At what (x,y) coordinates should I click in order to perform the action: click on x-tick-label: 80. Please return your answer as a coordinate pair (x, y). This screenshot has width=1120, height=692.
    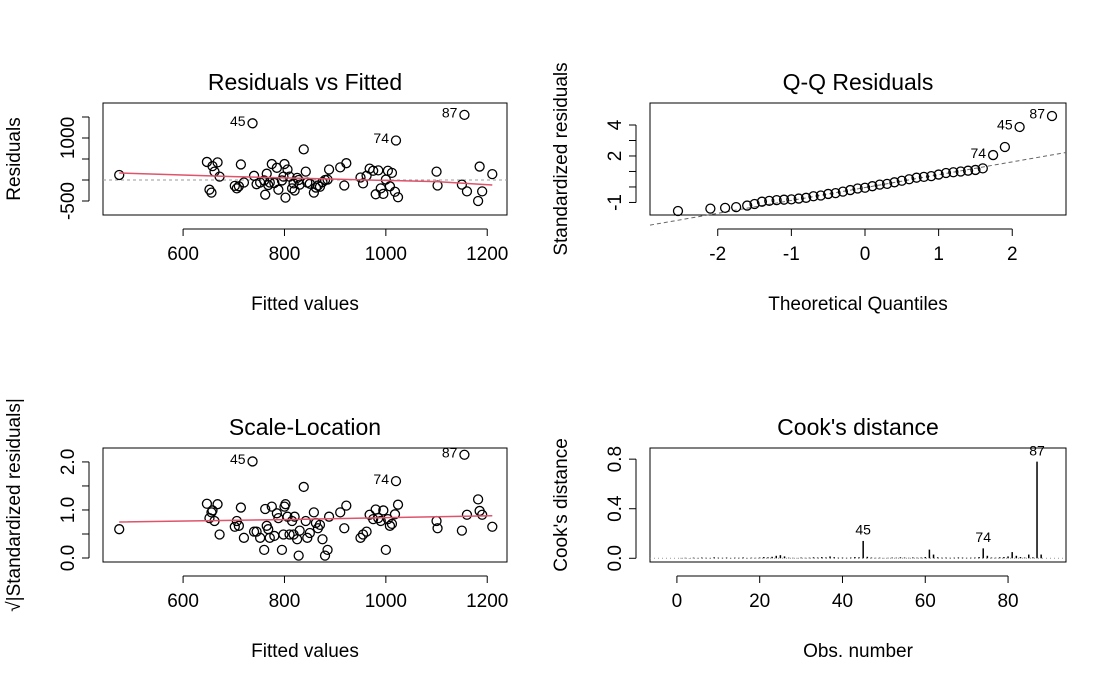
    Looking at the image, I should click on (1007, 601).